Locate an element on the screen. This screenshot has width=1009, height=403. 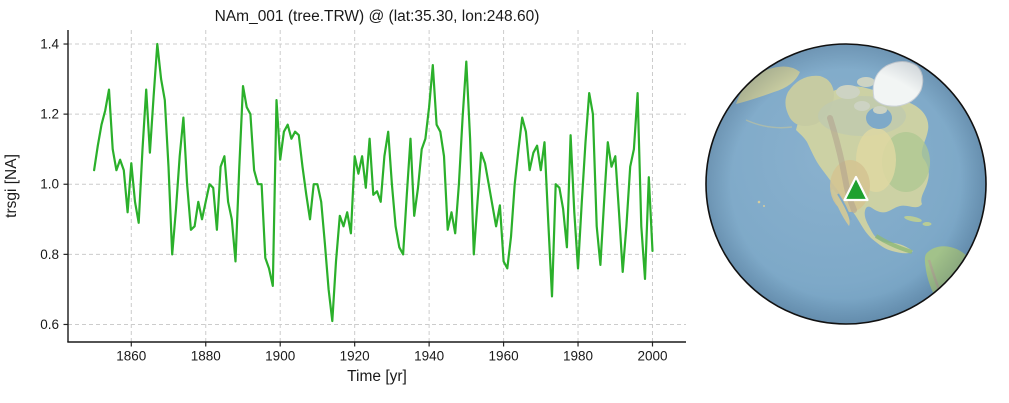
y-tick-label: 1.0 is located at coordinates (49, 184).